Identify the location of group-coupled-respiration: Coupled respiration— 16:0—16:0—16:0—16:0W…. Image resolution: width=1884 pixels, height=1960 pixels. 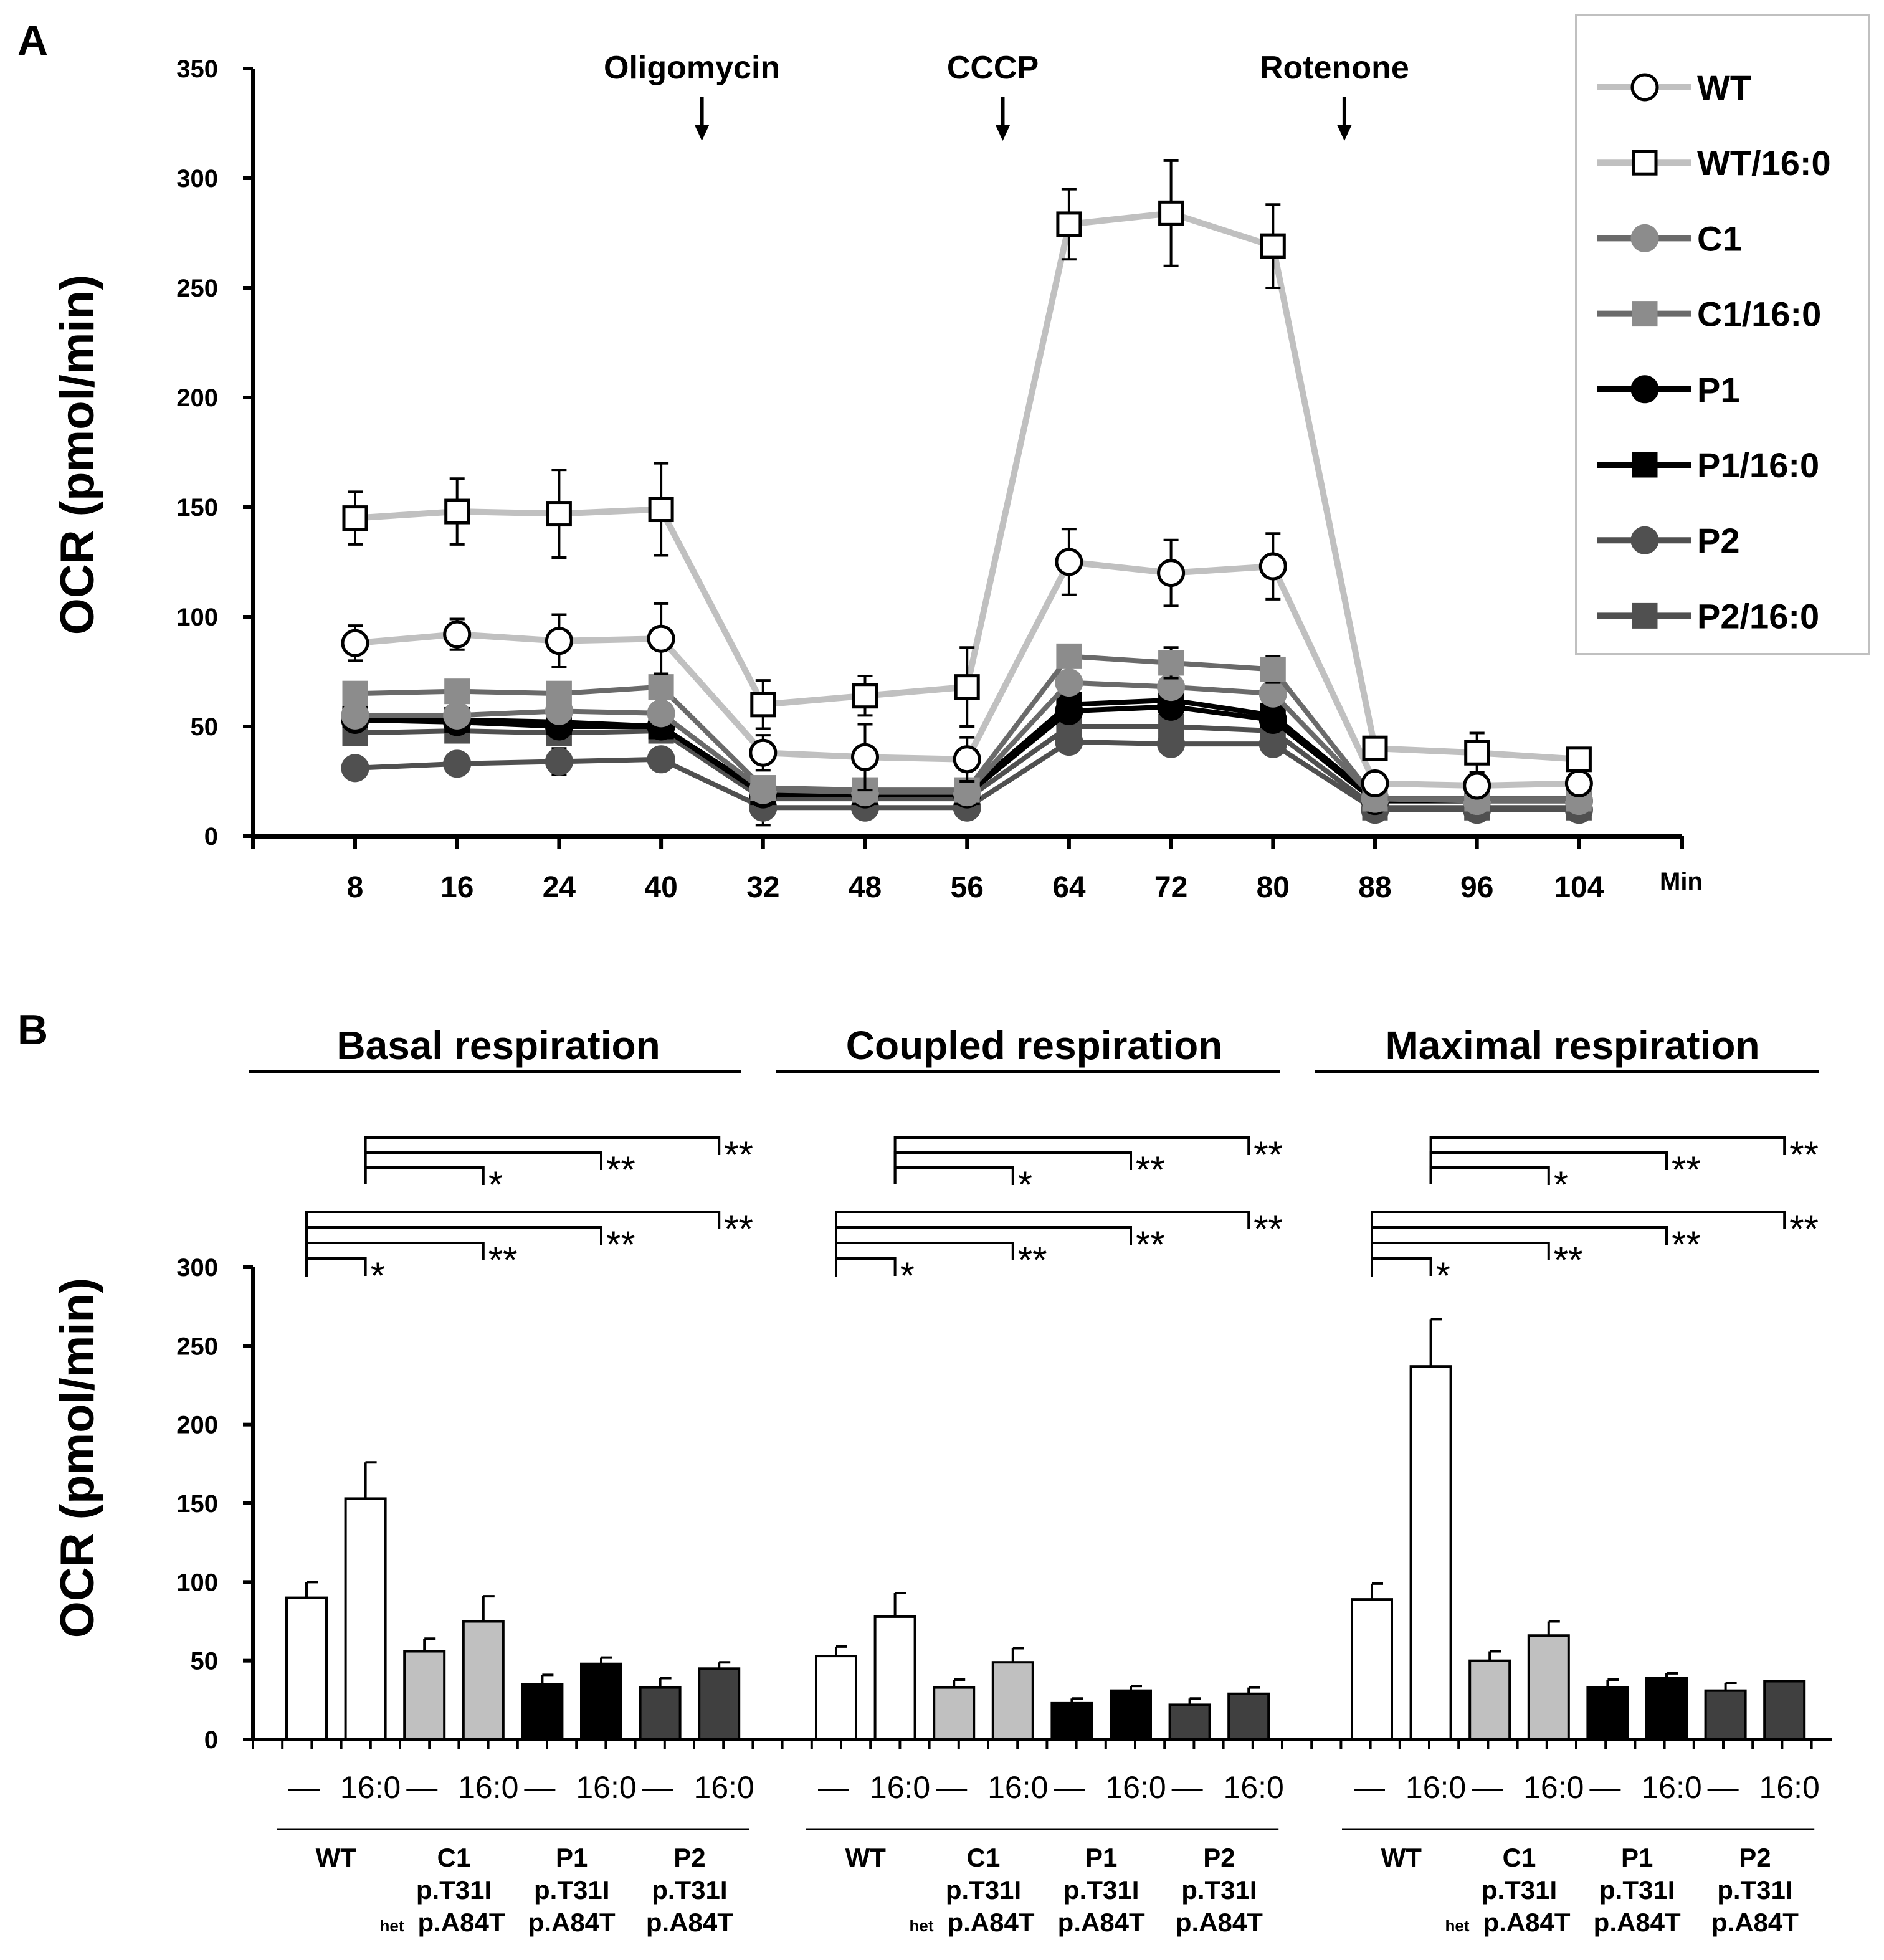
(1030, 1480).